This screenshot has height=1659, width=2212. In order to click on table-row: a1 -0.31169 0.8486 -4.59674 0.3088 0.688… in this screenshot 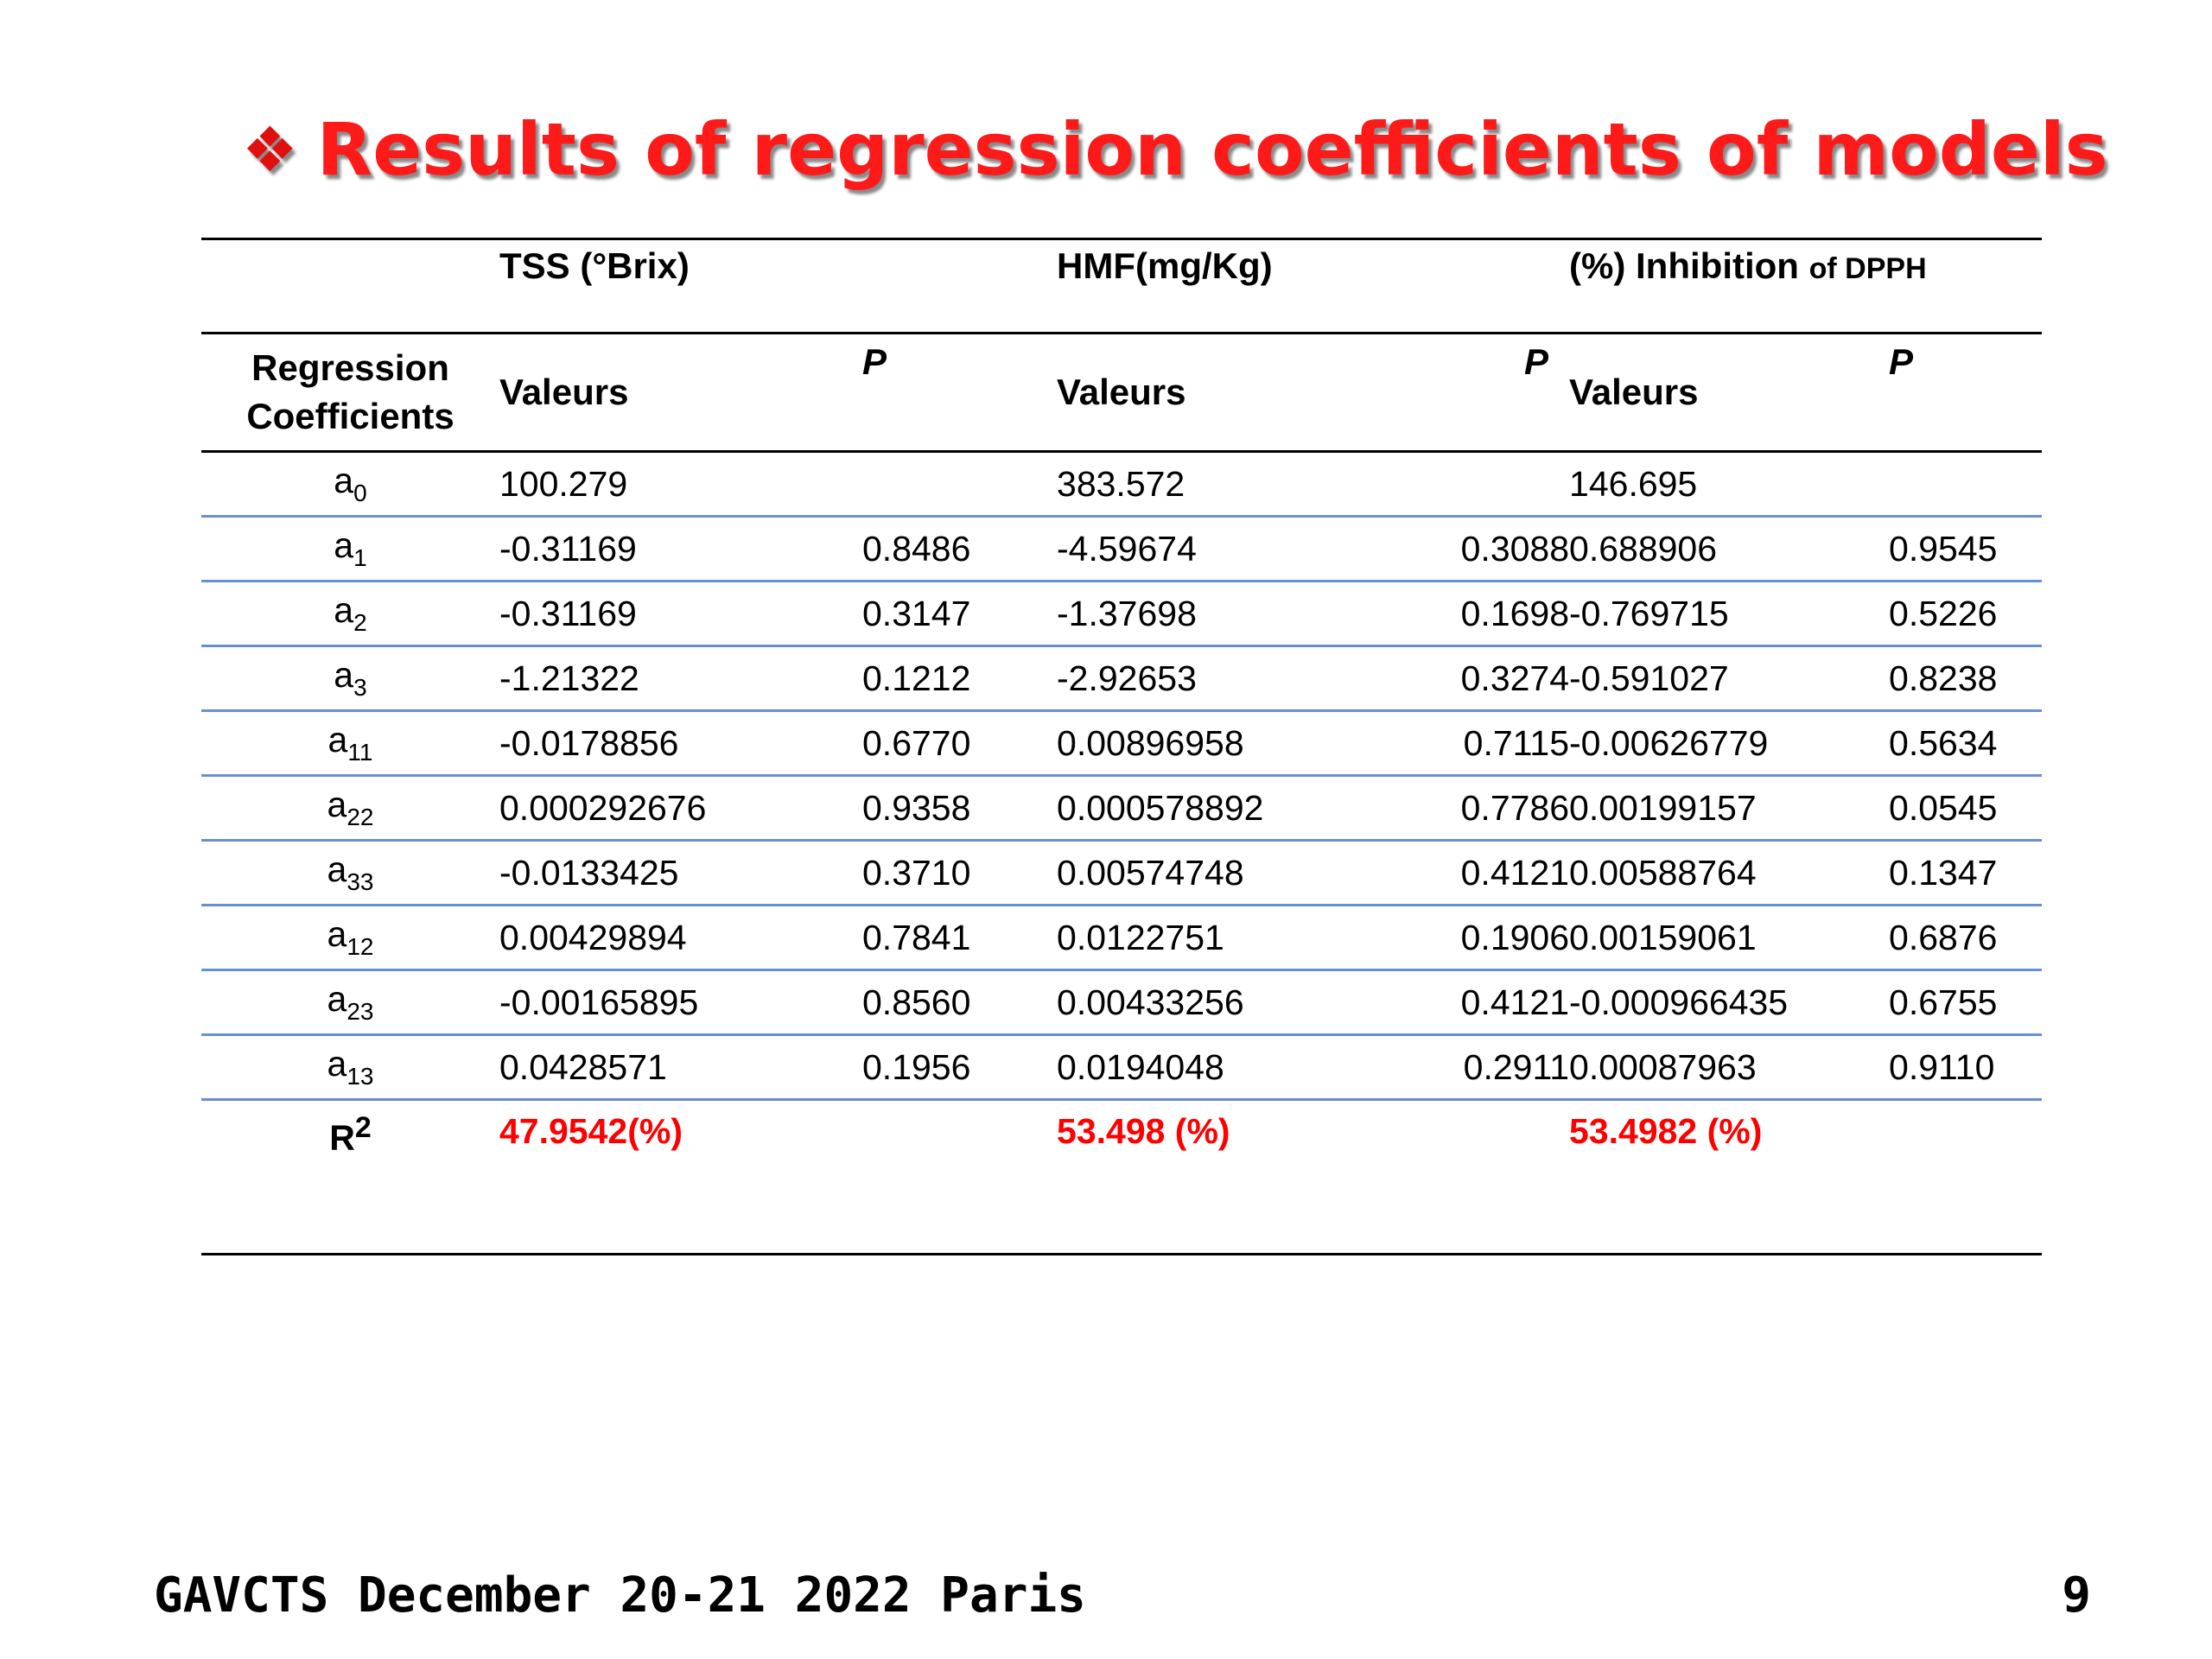, I will do `click(1122, 549)`.